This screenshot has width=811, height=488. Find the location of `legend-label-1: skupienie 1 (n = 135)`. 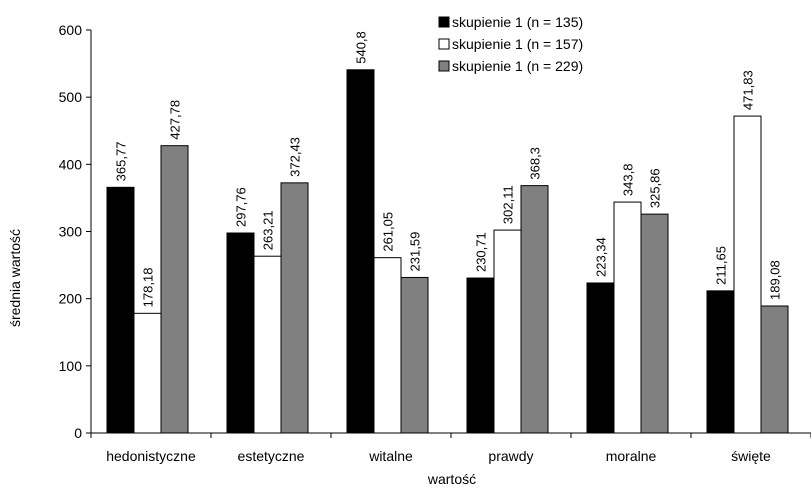

legend-label-1: skupienie 1 (n = 135) is located at coordinates (517, 22).